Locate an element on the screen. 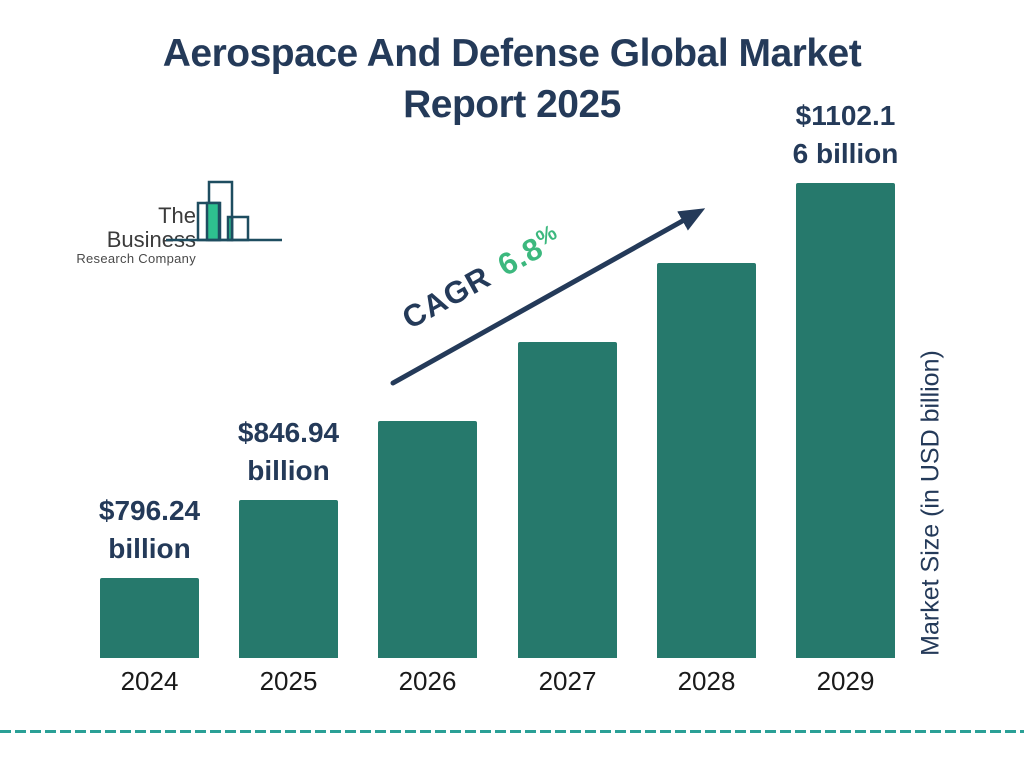  bottom-dashed-divider is located at coordinates (512, 731).